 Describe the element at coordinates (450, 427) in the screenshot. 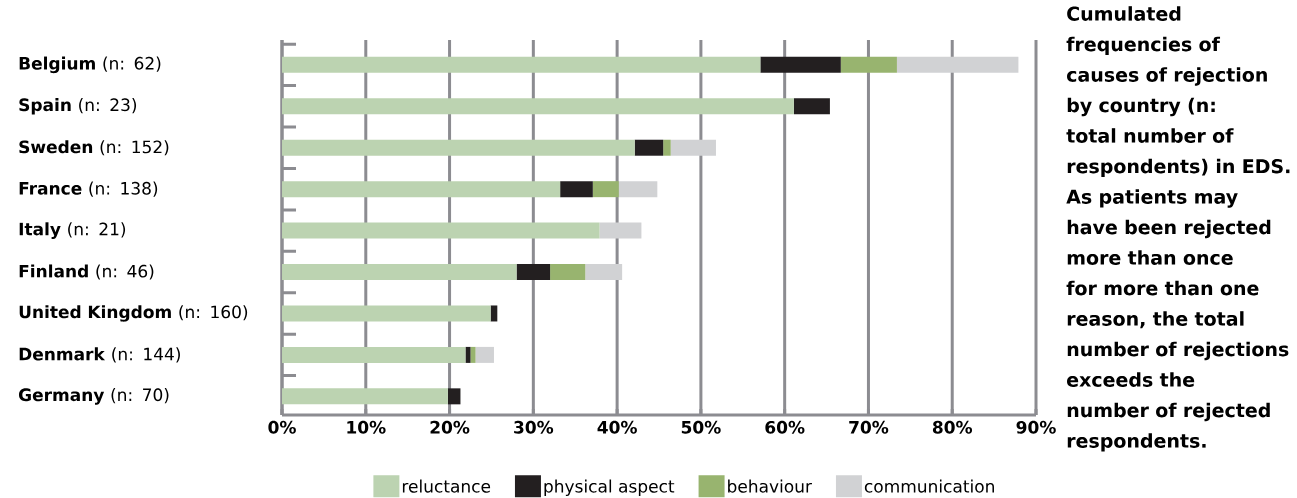

I see `x-tick-label: 20%` at that location.